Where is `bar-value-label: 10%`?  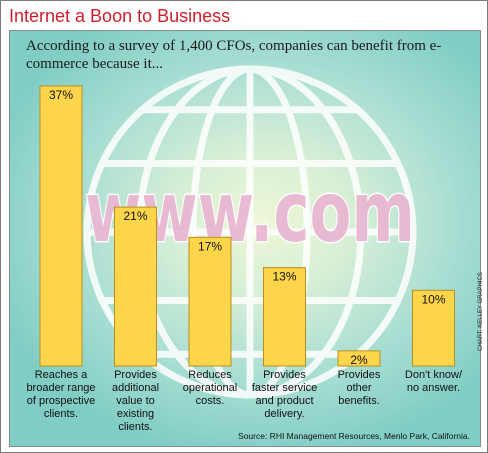 bar-value-label: 10% is located at coordinates (433, 299).